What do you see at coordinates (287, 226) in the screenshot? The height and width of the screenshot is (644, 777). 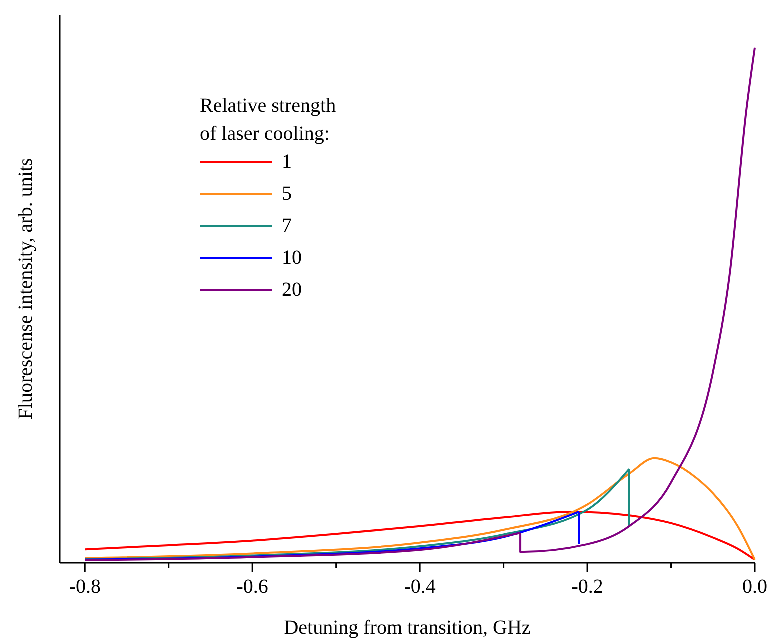 I see `legend-label: 7` at bounding box center [287, 226].